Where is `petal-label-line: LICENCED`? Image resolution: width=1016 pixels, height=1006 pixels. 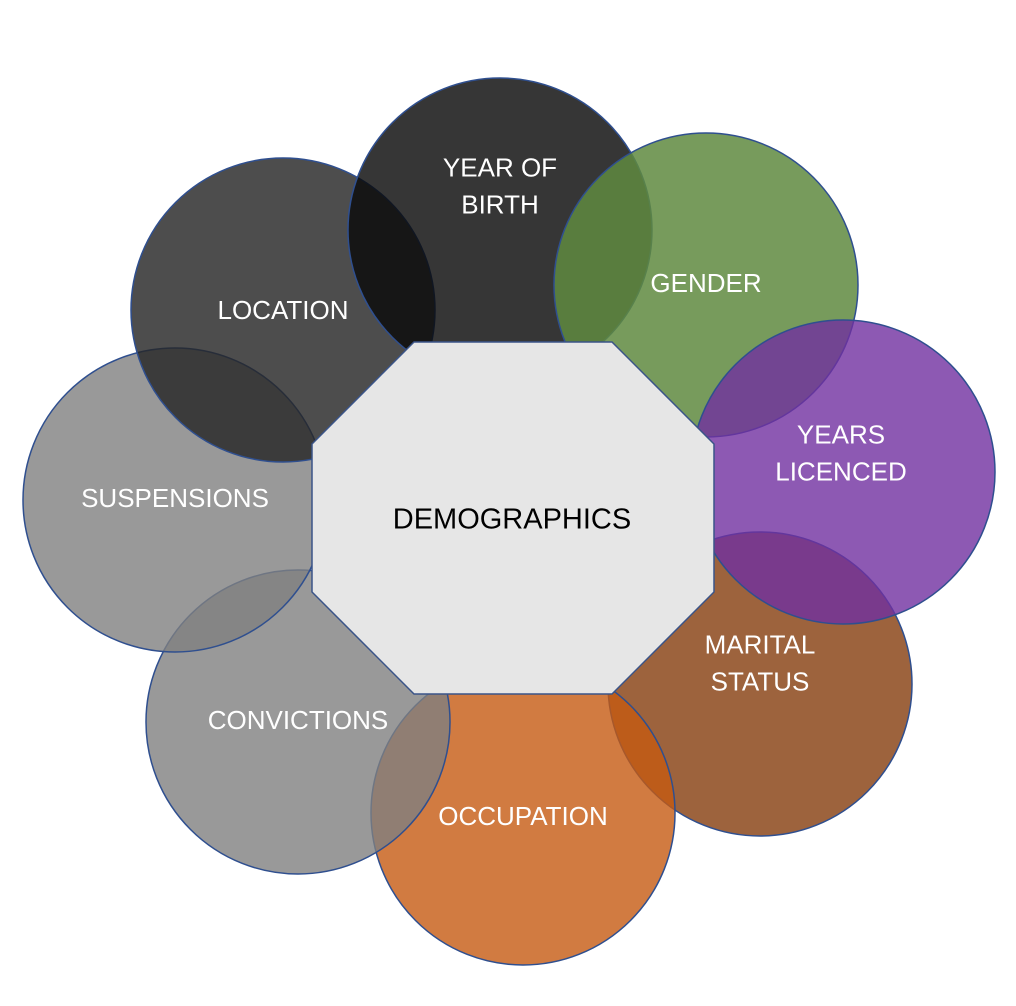 petal-label-line: LICENCED is located at coordinates (840, 471).